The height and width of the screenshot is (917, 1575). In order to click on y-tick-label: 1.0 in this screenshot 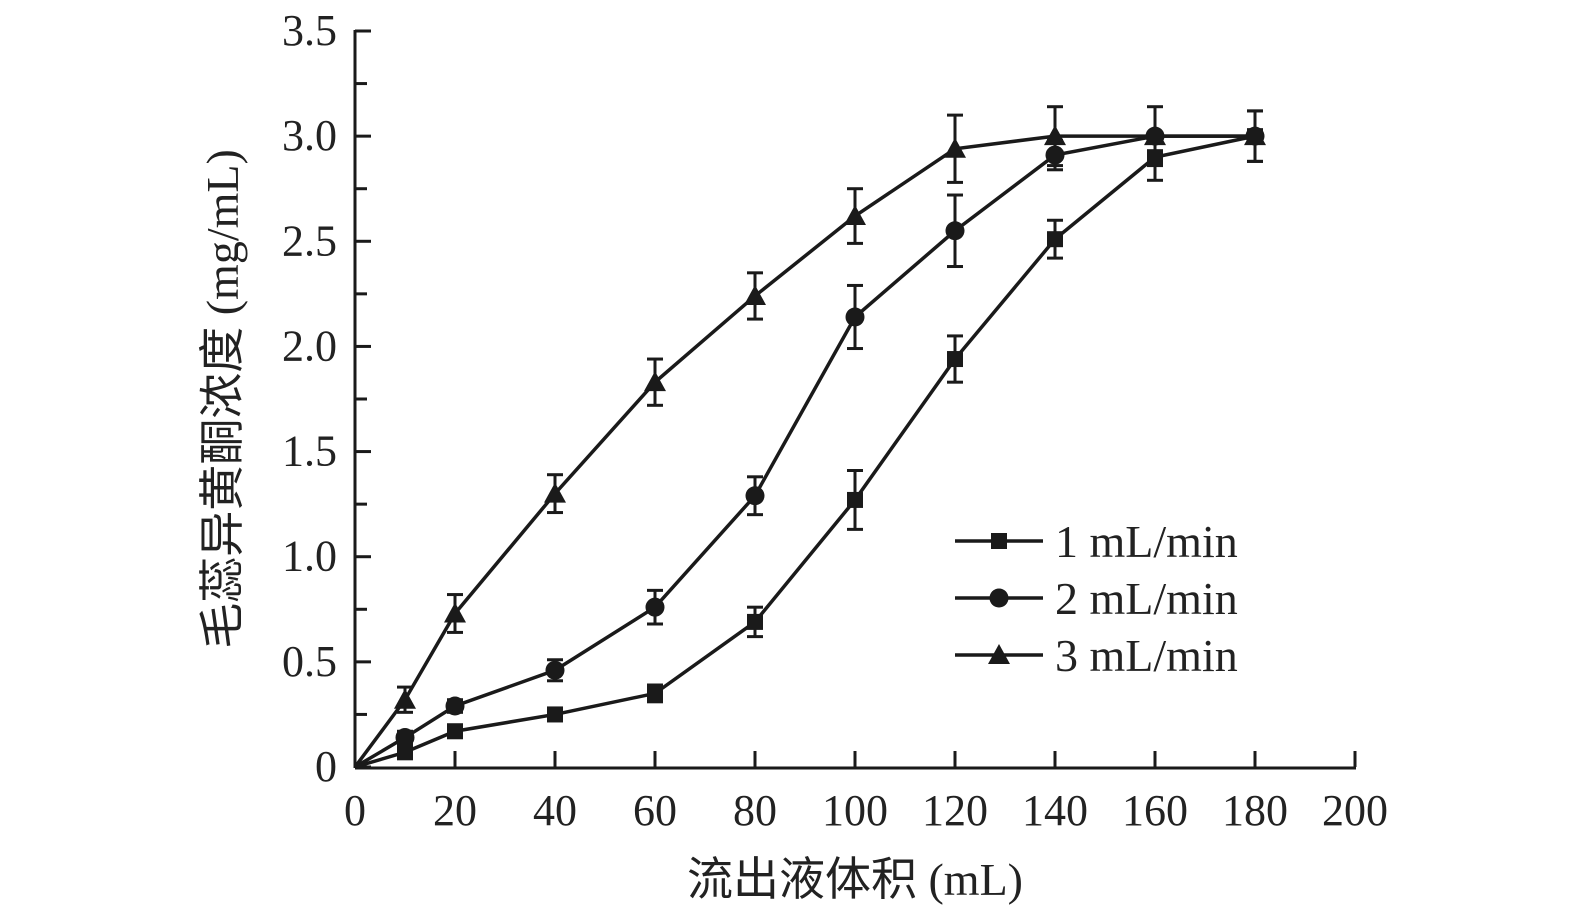, I will do `click(309, 556)`.